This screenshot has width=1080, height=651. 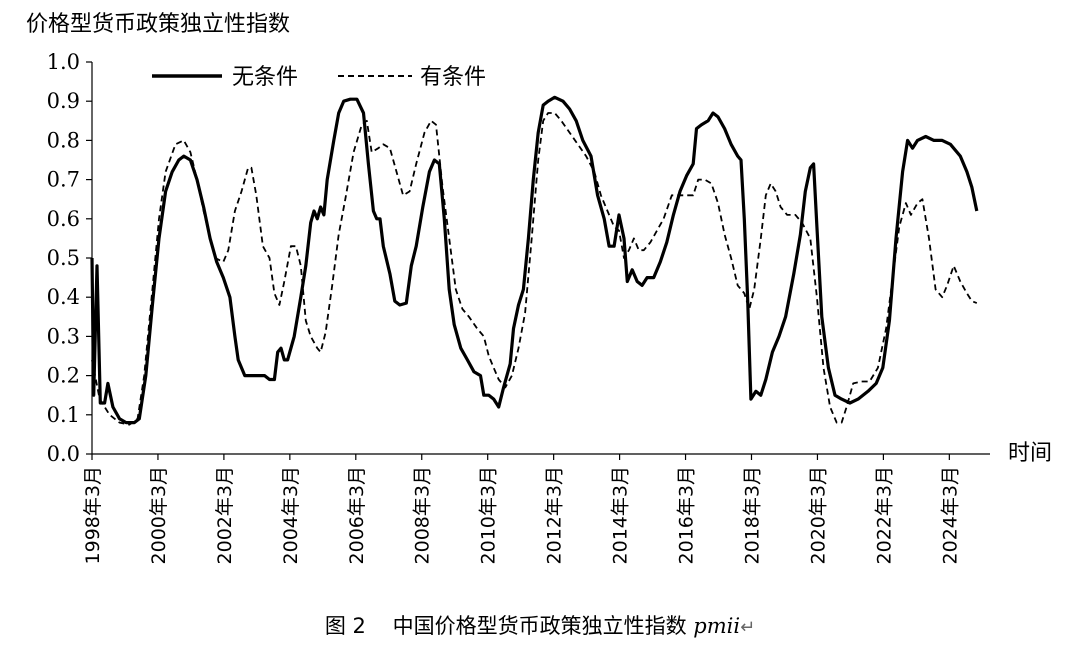 What do you see at coordinates (884, 515) in the screenshot?
I see `x-tick-label: 2022年3月` at bounding box center [884, 515].